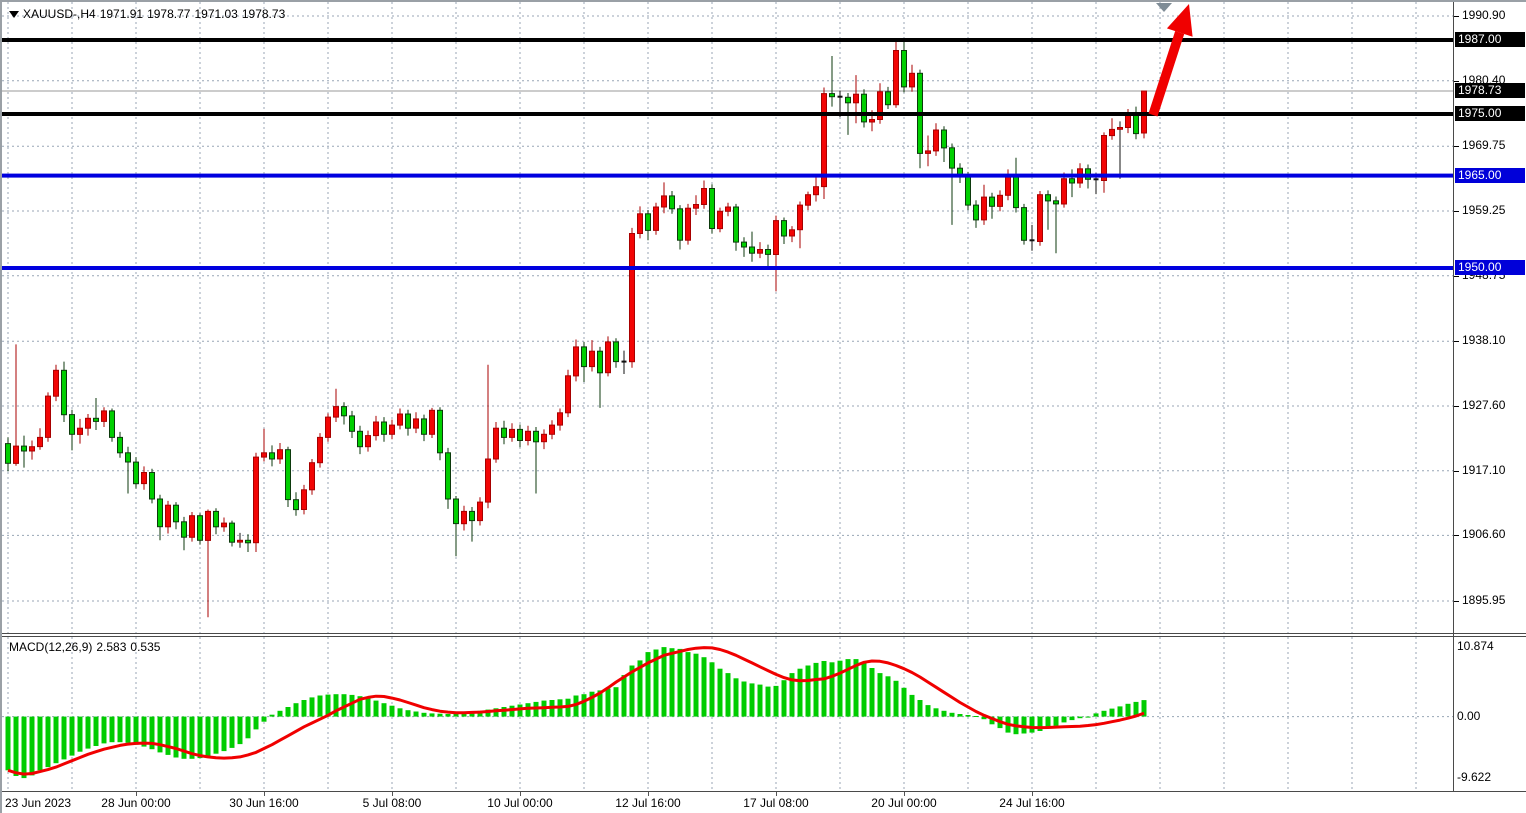 This screenshot has height=813, width=1526. What do you see at coordinates (1490, 175) in the screenshot?
I see `price-level-badge: 1965.00` at bounding box center [1490, 175].